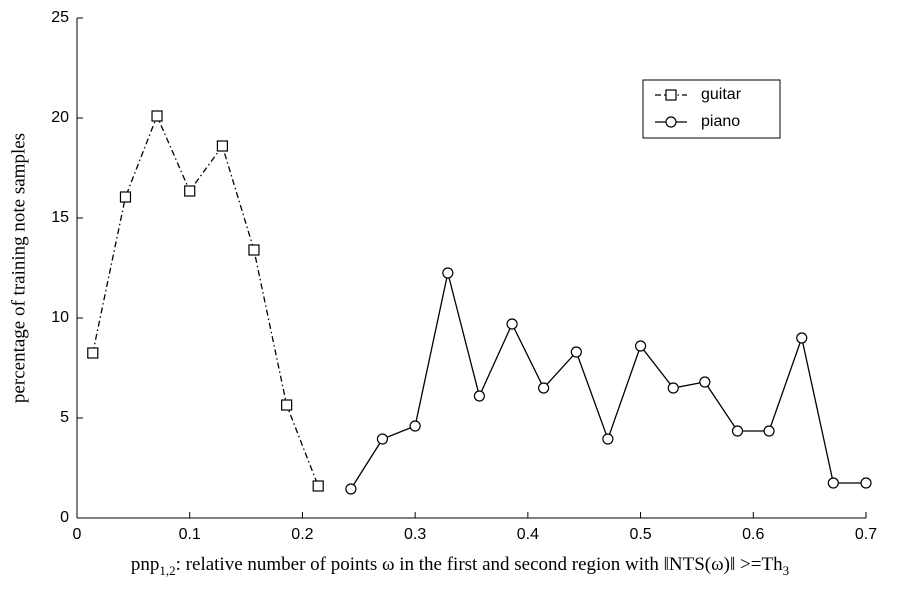 The image size is (920, 590). Describe the element at coordinates (60, 317) in the screenshot. I see `y-tick-label: 10` at that location.